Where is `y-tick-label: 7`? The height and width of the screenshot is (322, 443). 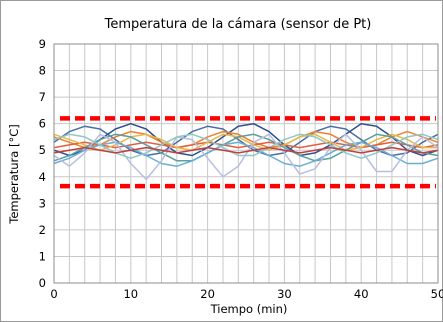
y-tick-label: 7 is located at coordinates (42, 97).